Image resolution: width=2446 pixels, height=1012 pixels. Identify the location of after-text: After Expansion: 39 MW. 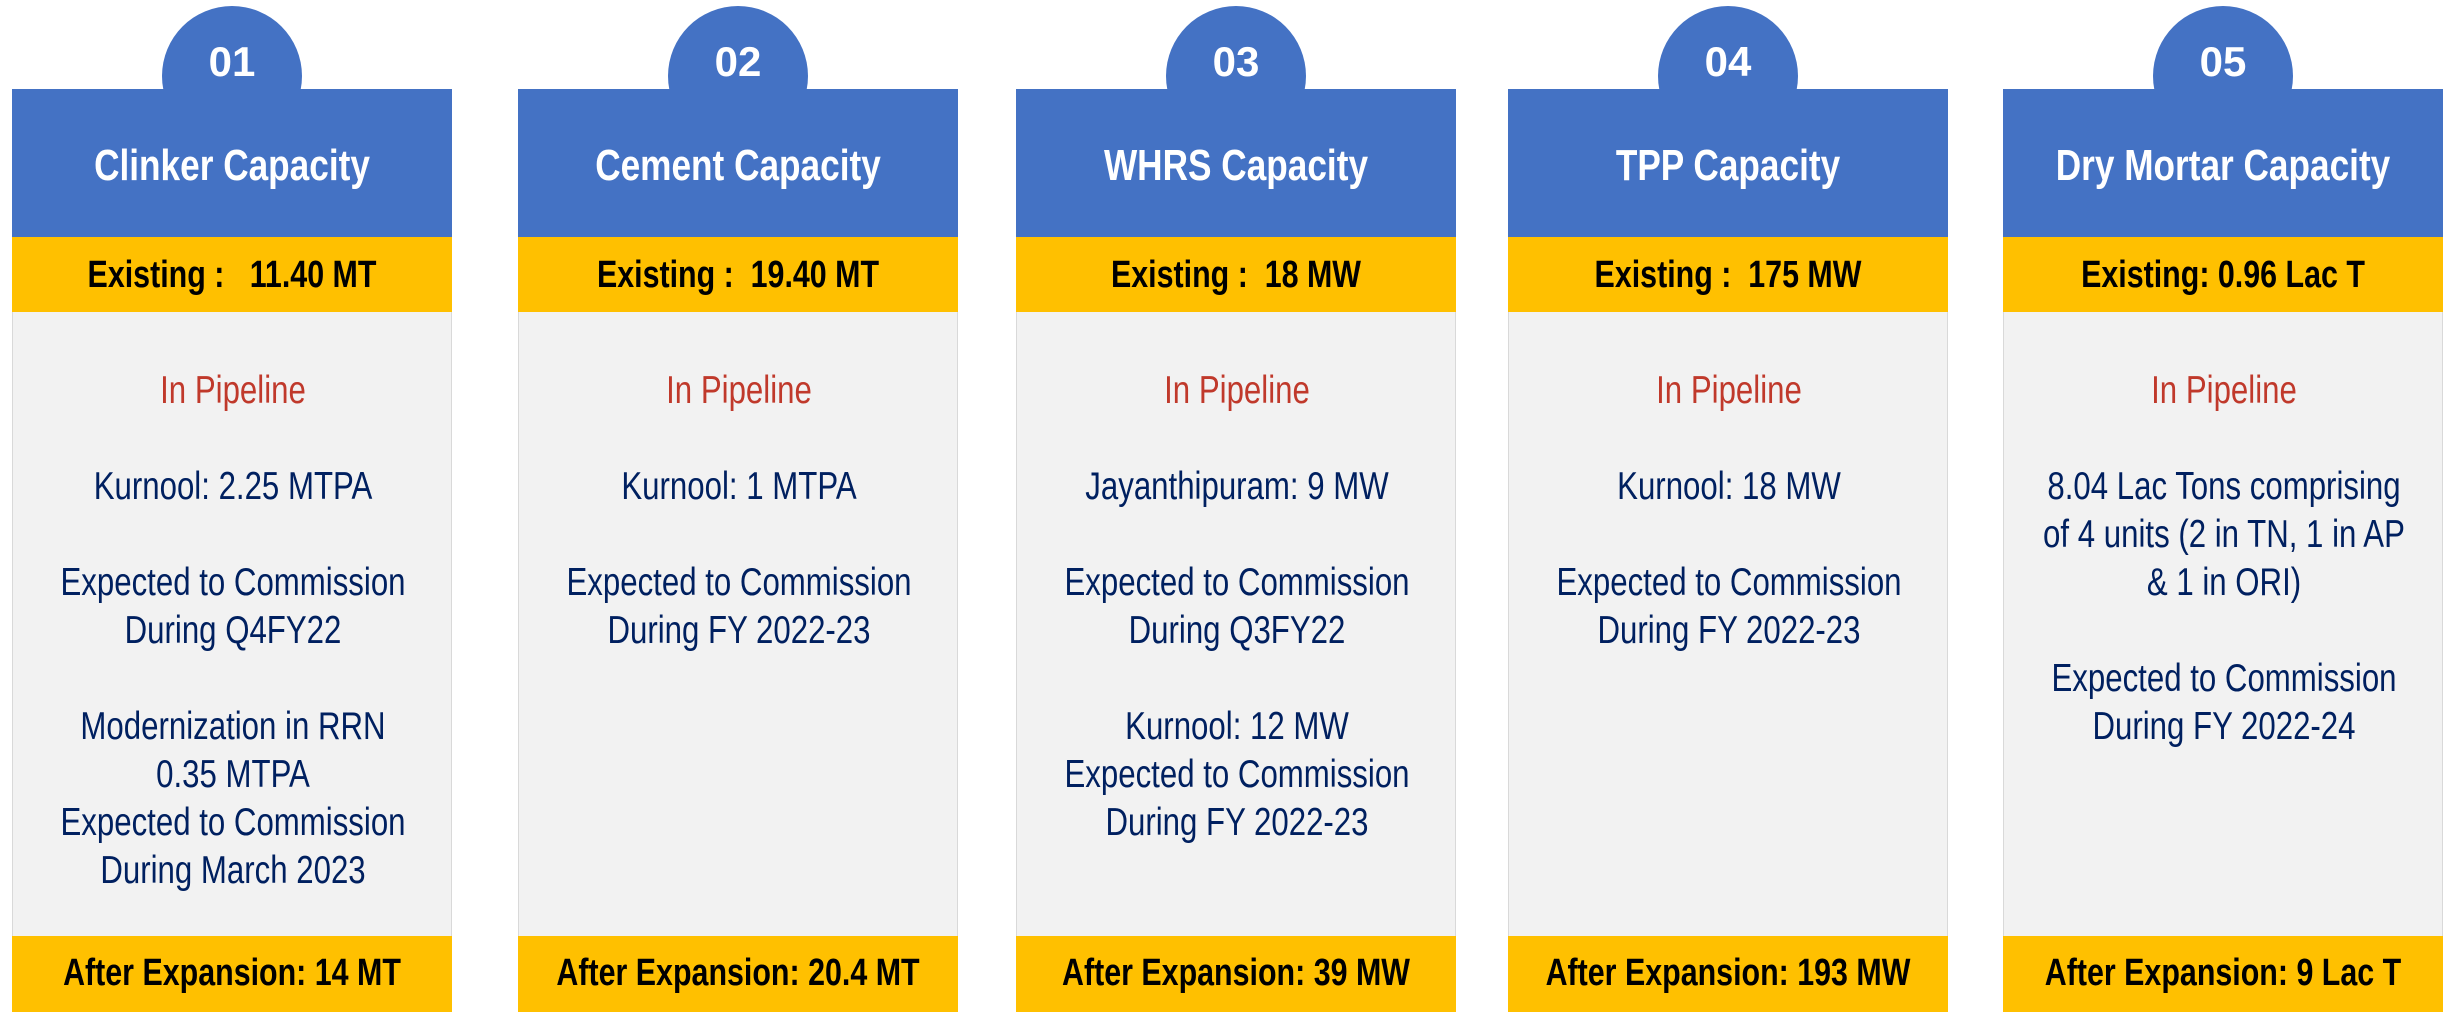
(1236, 973).